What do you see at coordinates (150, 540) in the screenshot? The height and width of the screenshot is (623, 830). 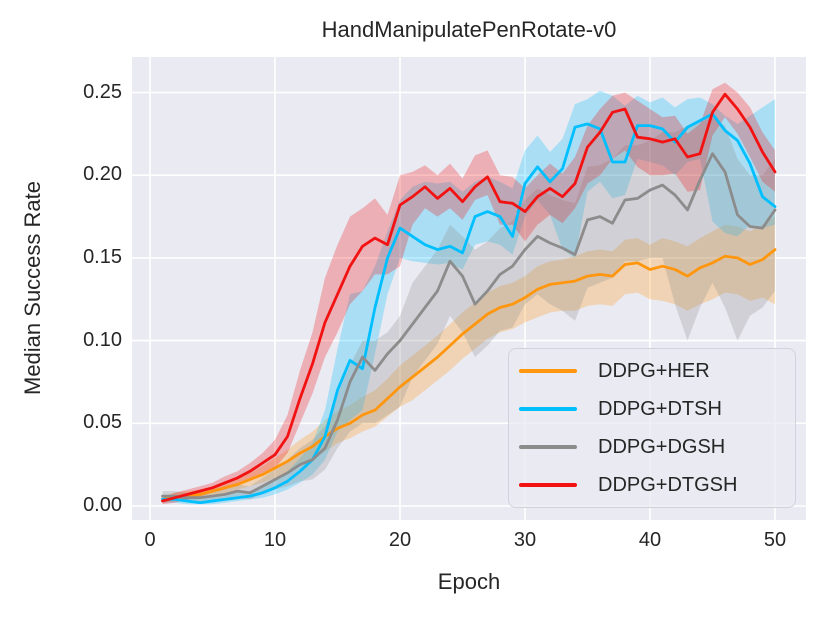 I see `x-tick-label: 0` at bounding box center [150, 540].